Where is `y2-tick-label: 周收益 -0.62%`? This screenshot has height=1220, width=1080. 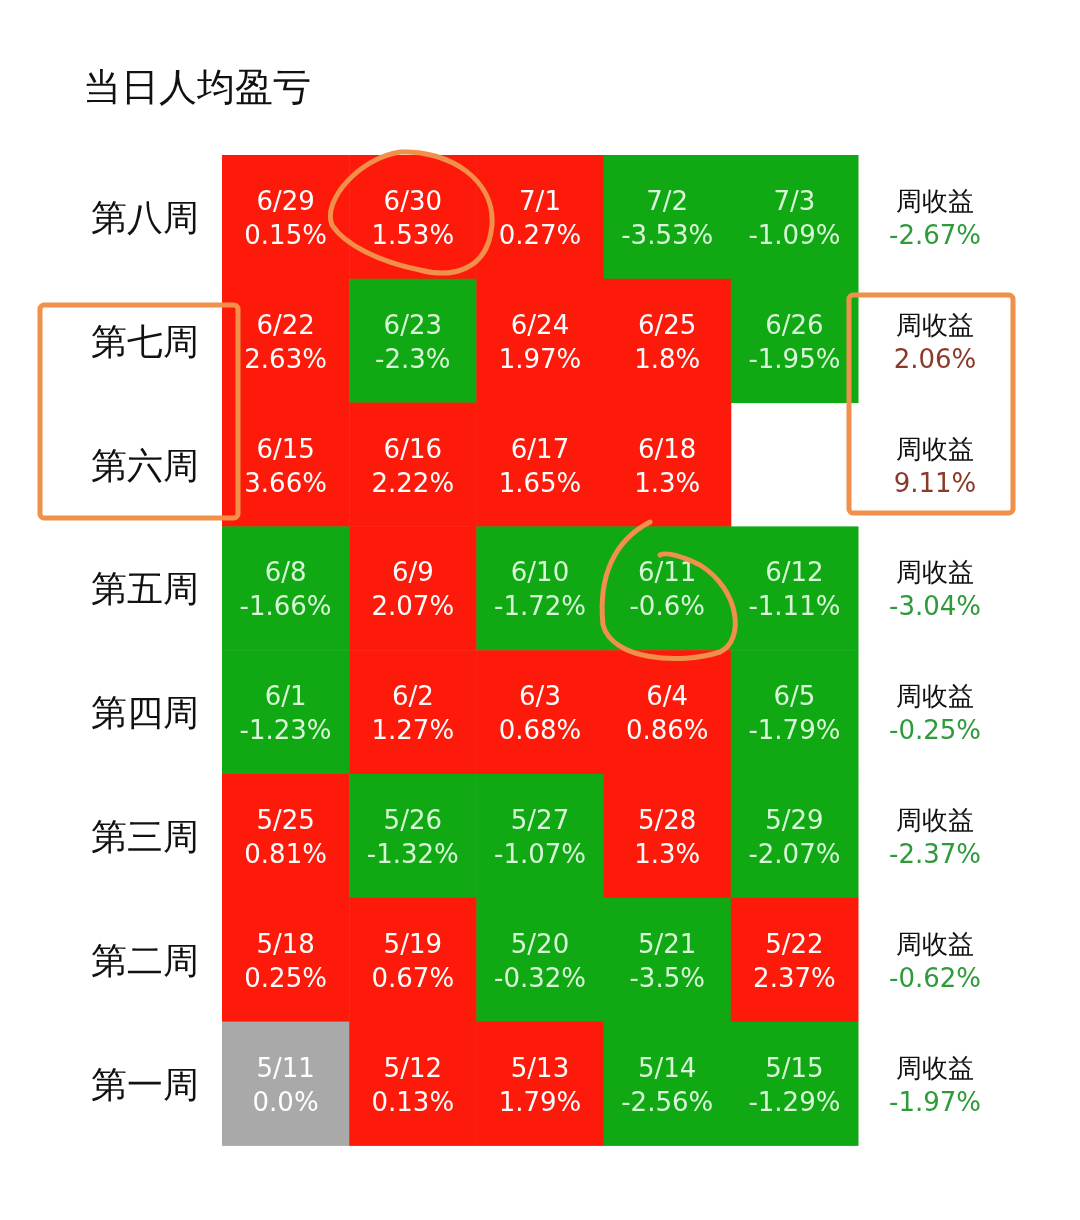 y2-tick-label: 周收益 -0.62% is located at coordinates (935, 960).